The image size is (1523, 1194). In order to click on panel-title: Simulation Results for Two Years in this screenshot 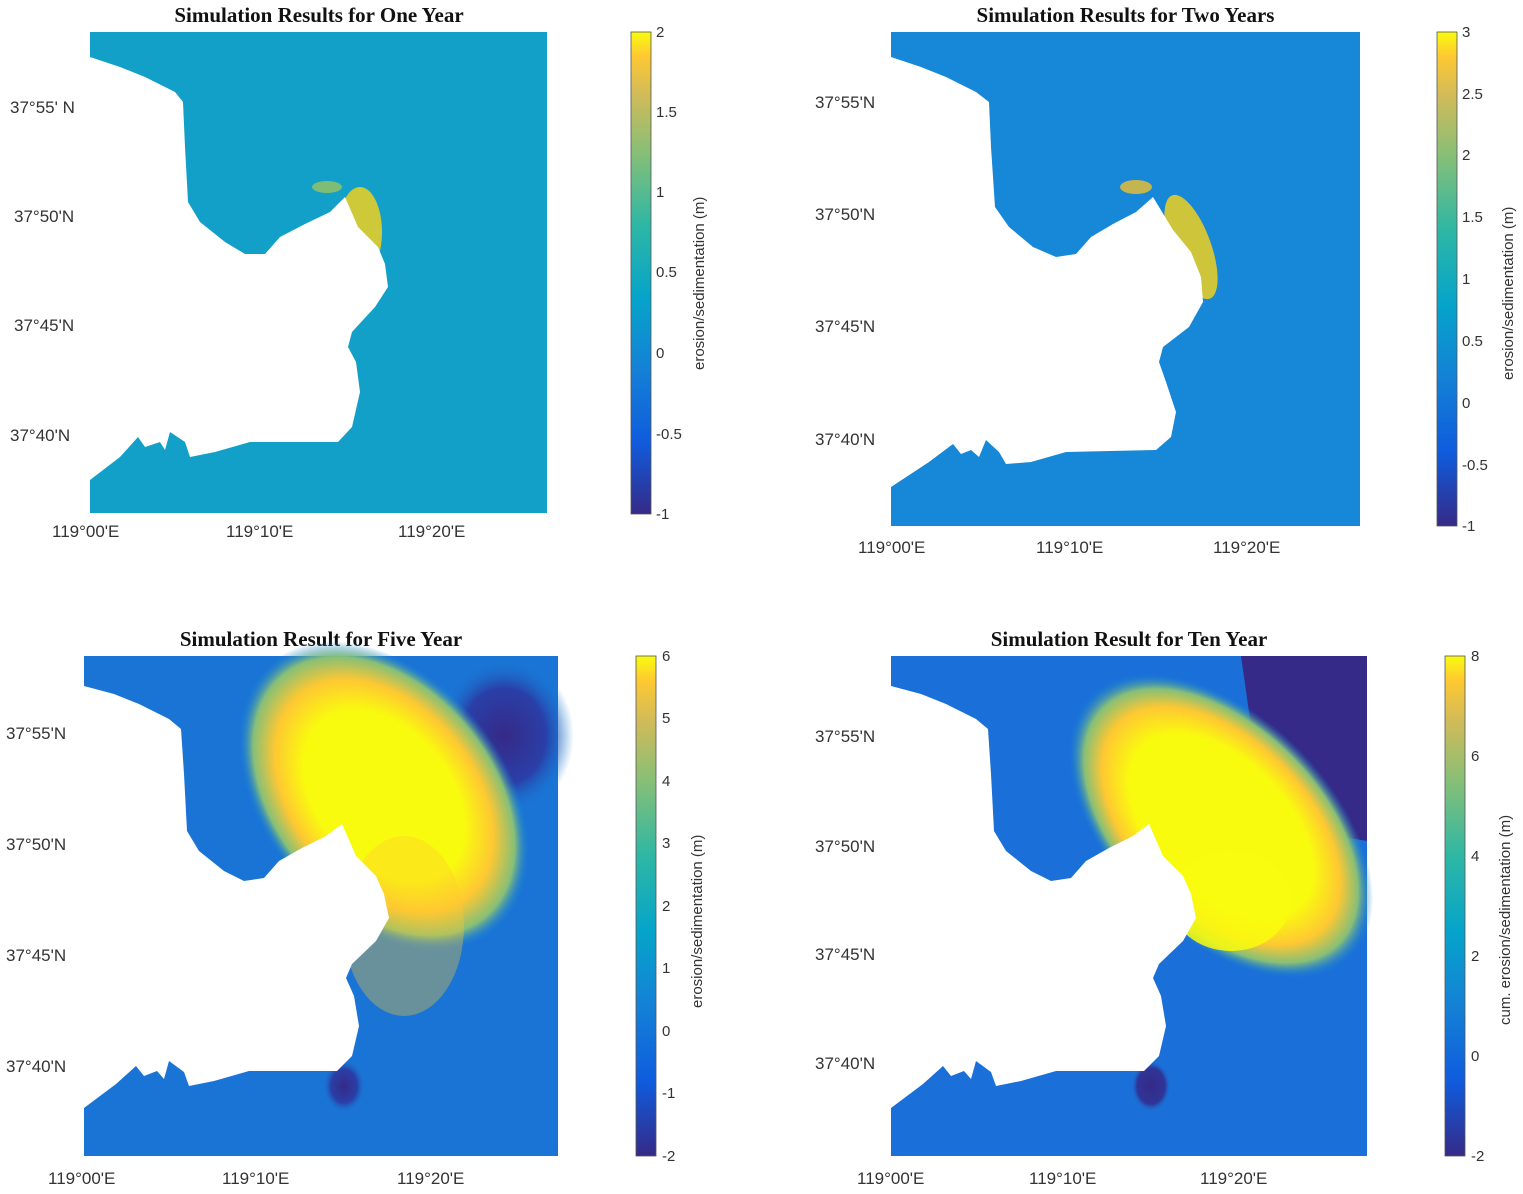, I will do `click(1125, 15)`.